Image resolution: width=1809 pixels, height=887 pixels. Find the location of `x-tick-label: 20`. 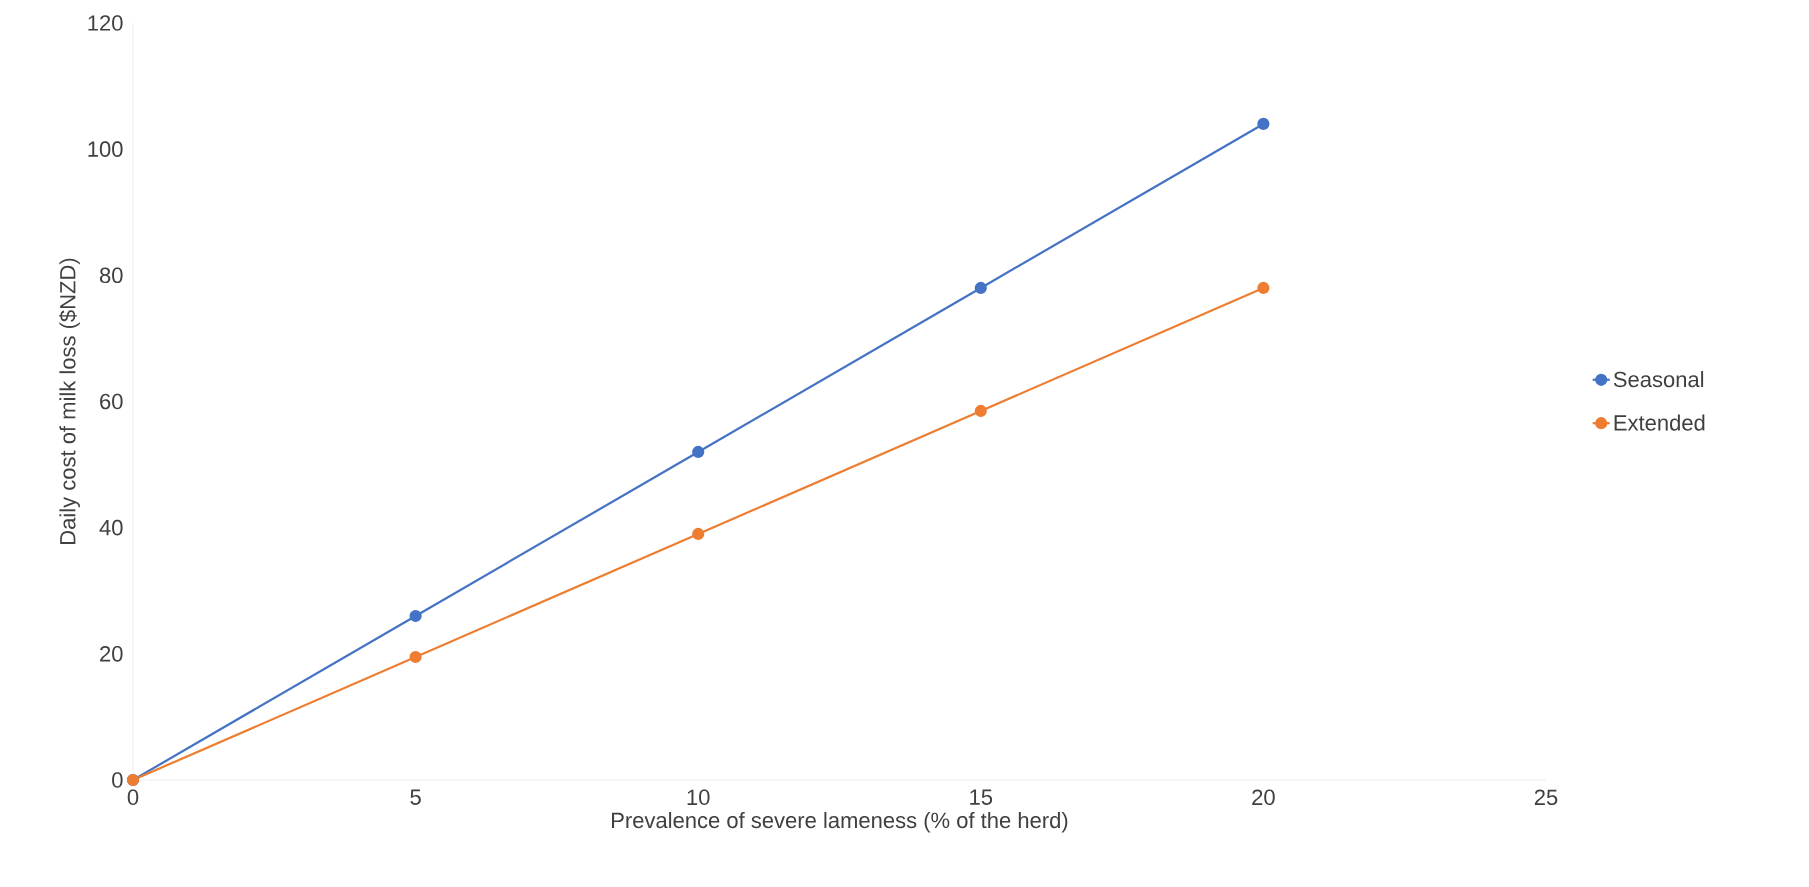

x-tick-label: 20 is located at coordinates (1263, 797).